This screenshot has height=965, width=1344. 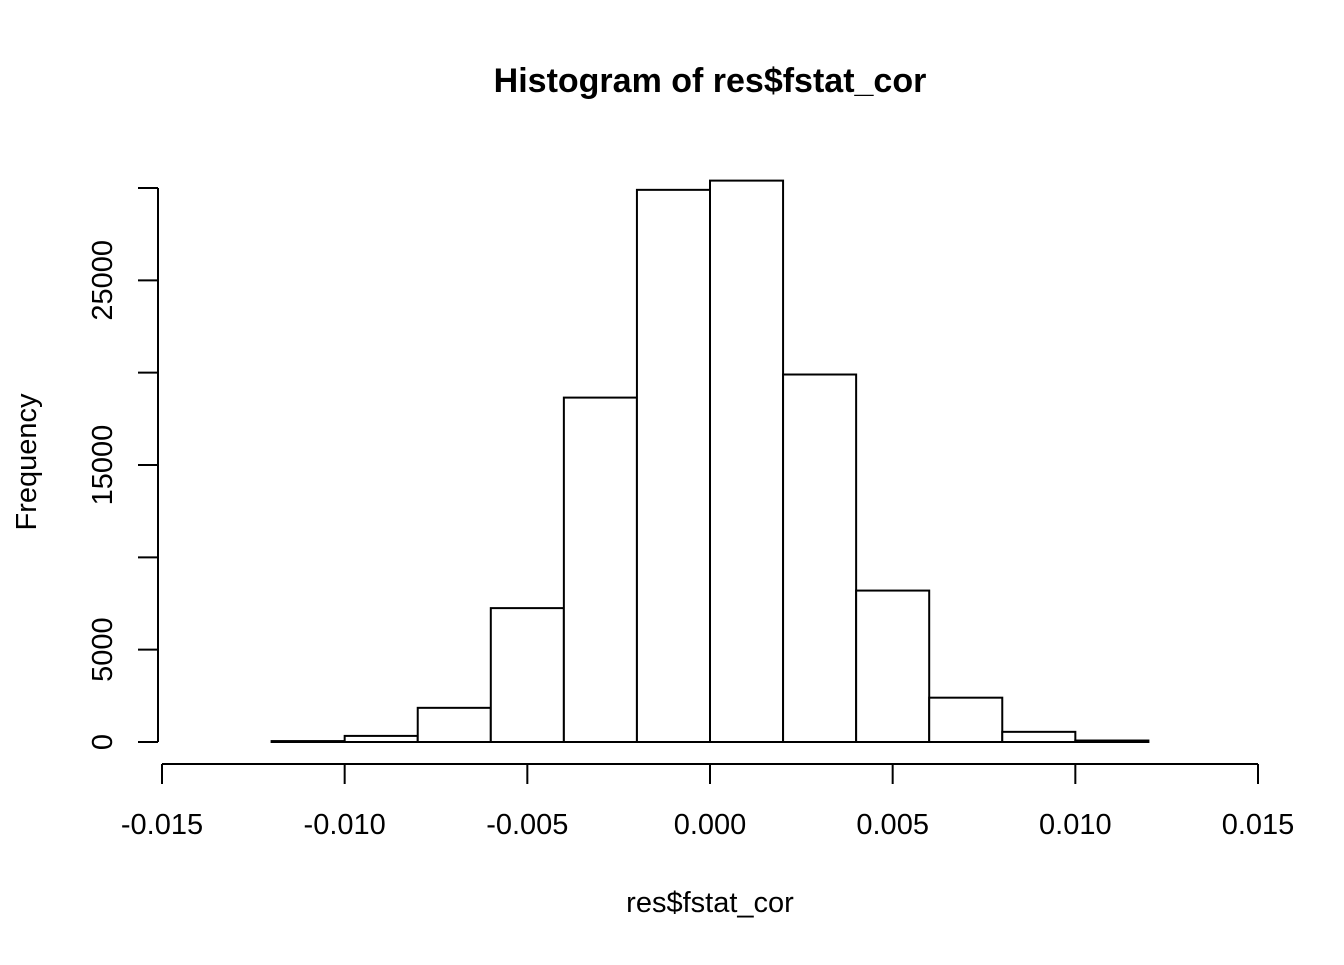 I want to click on x-tick-label-4: 0.005, so click(x=892, y=825).